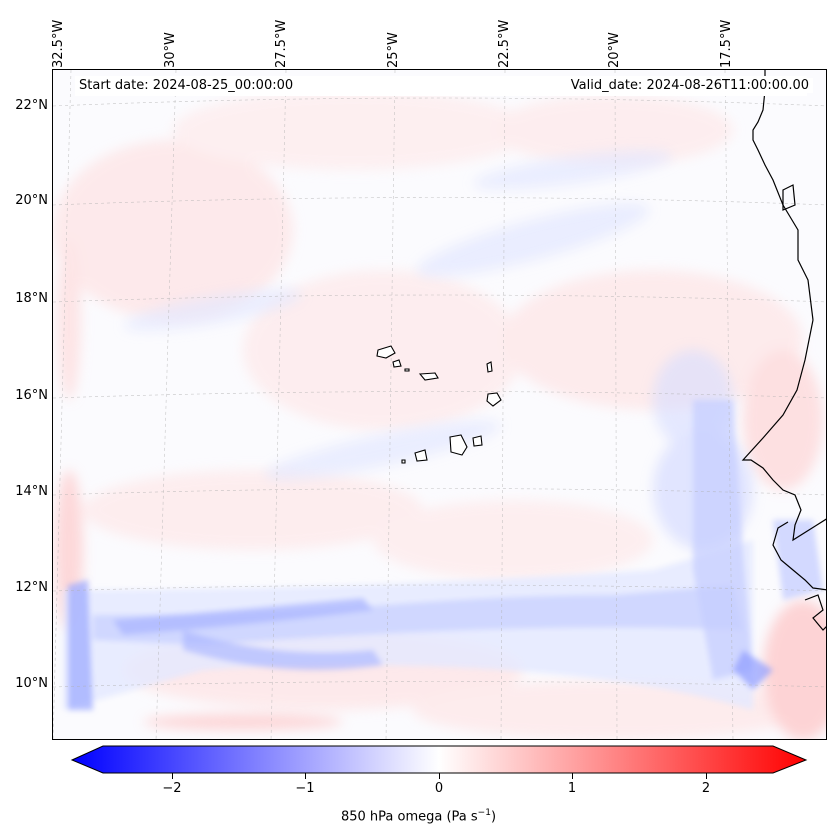  Describe the element at coordinates (31, 491) in the screenshot. I see `lat-label: 14°N` at that location.